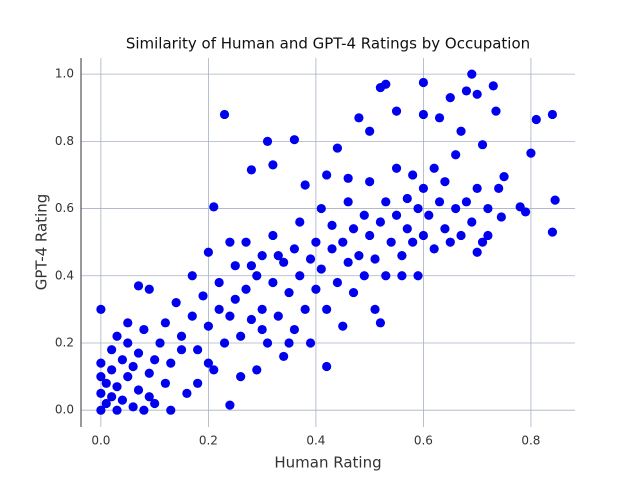  I want to click on x-axis-label: Human Rating, so click(327, 463).